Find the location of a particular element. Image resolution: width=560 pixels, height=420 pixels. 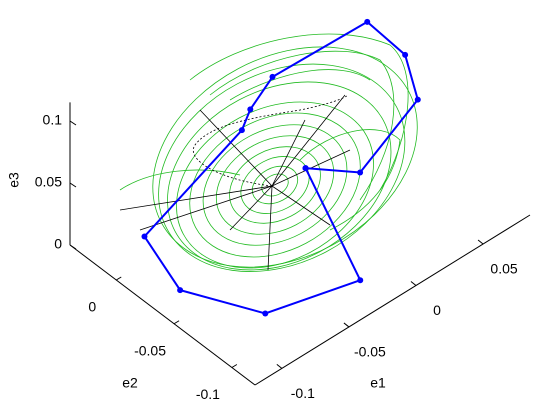

x-tick-label: 0.05 is located at coordinates (503, 269).